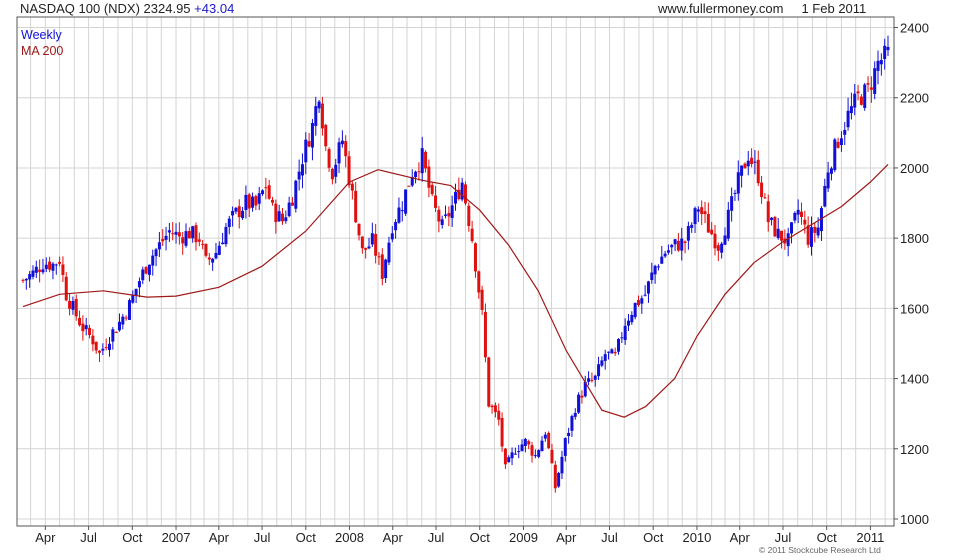  I want to click on x-tick-label: 2009, so click(523, 537).